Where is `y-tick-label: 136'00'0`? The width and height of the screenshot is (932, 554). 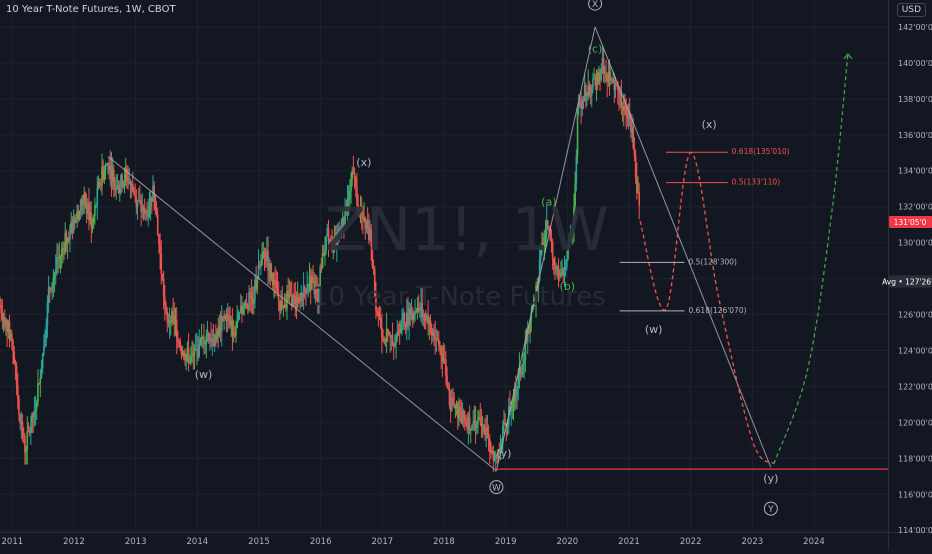 y-tick-label: 136'00'0 is located at coordinates (915, 135).